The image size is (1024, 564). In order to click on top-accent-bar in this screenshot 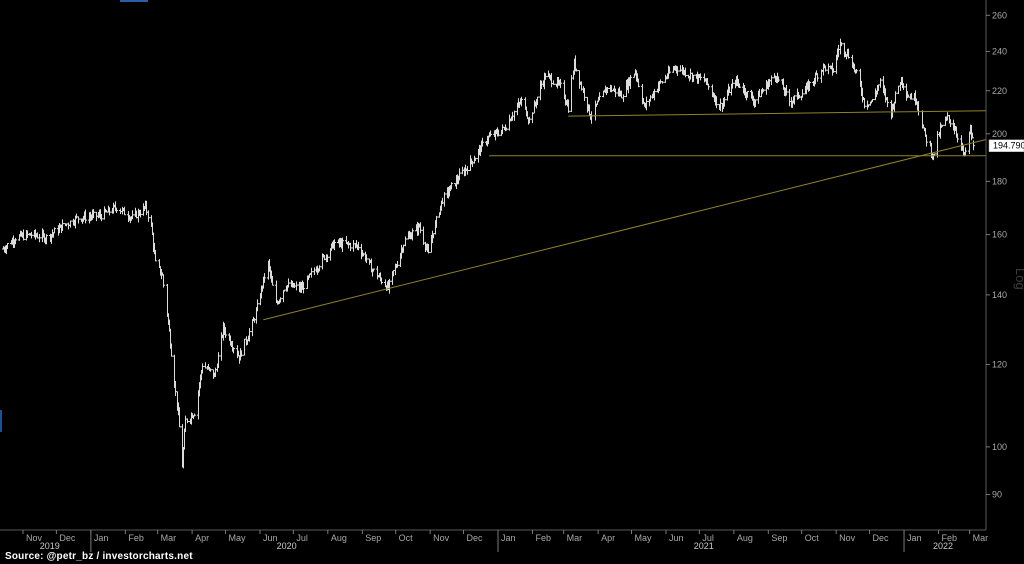, I will do `click(134, 1)`.